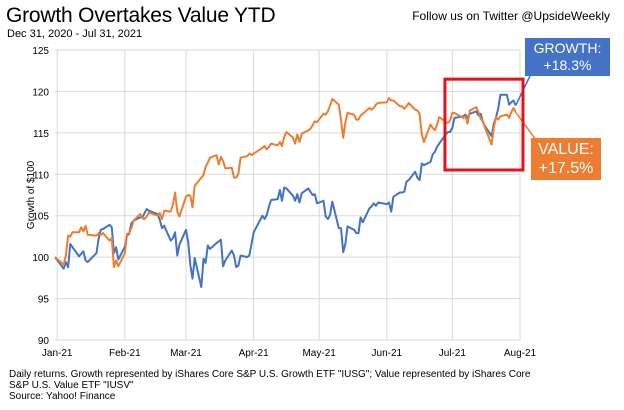 This screenshot has width=624, height=410. What do you see at coordinates (186, 353) in the screenshot?
I see `x-tick-label: Mar-21` at bounding box center [186, 353].